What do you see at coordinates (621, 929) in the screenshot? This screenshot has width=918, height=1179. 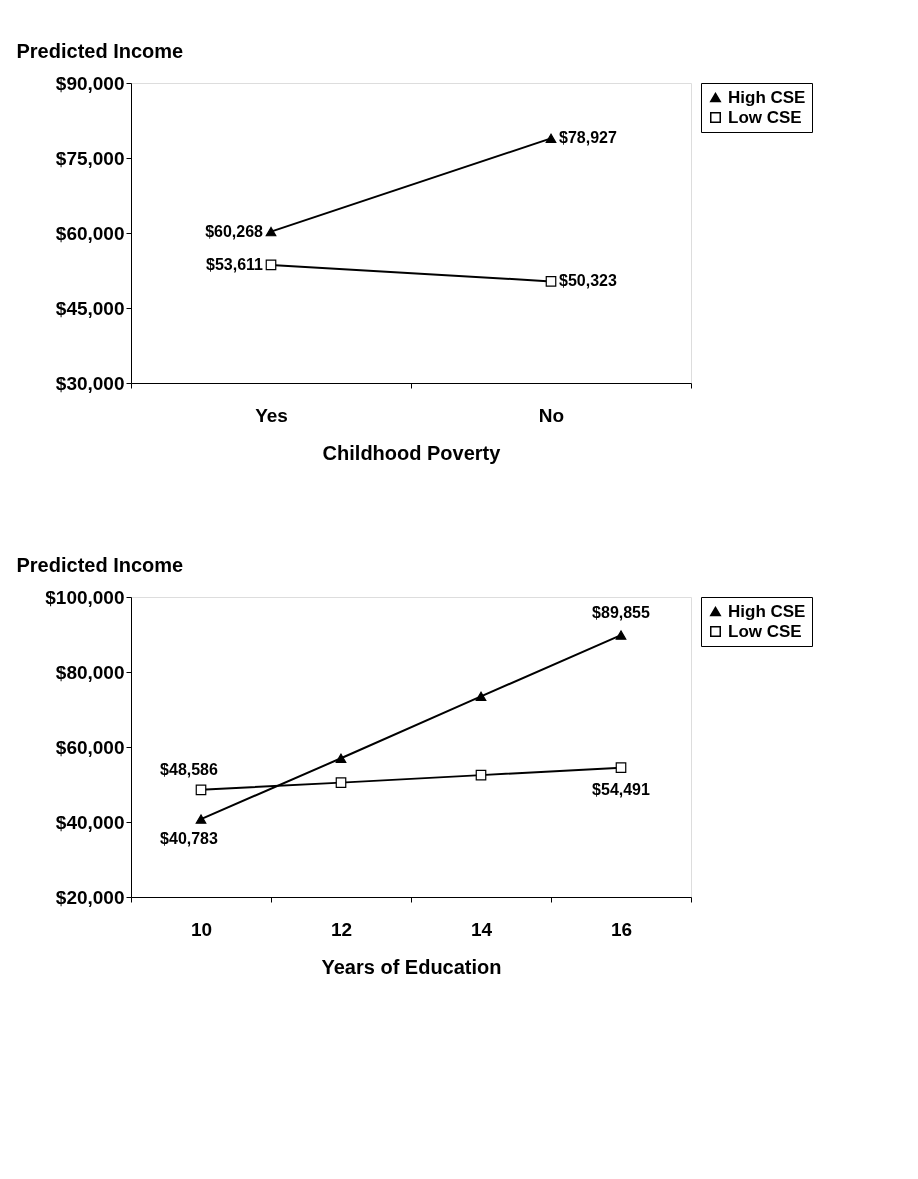 I see `x-tick-label: 16` at bounding box center [621, 929].